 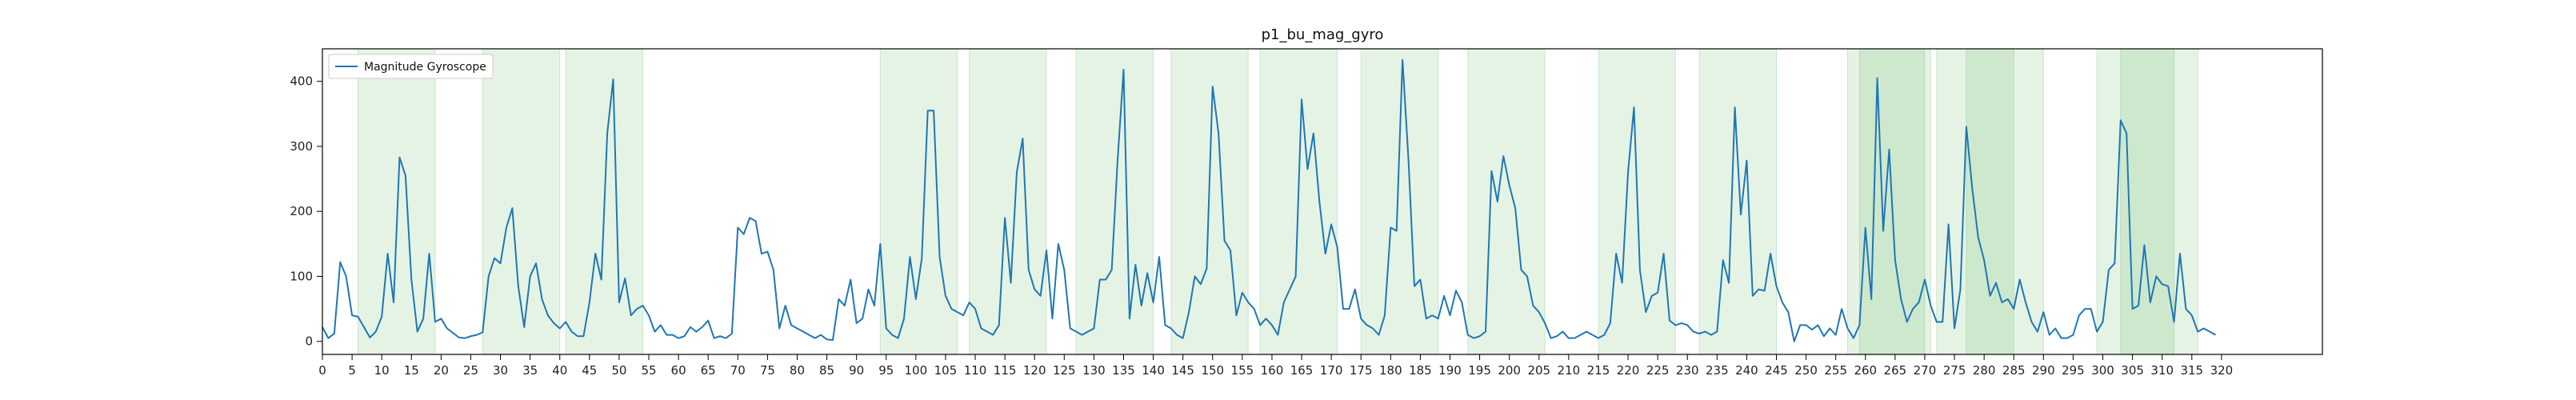 I want to click on x-tick-label: 235, so click(x=1717, y=370).